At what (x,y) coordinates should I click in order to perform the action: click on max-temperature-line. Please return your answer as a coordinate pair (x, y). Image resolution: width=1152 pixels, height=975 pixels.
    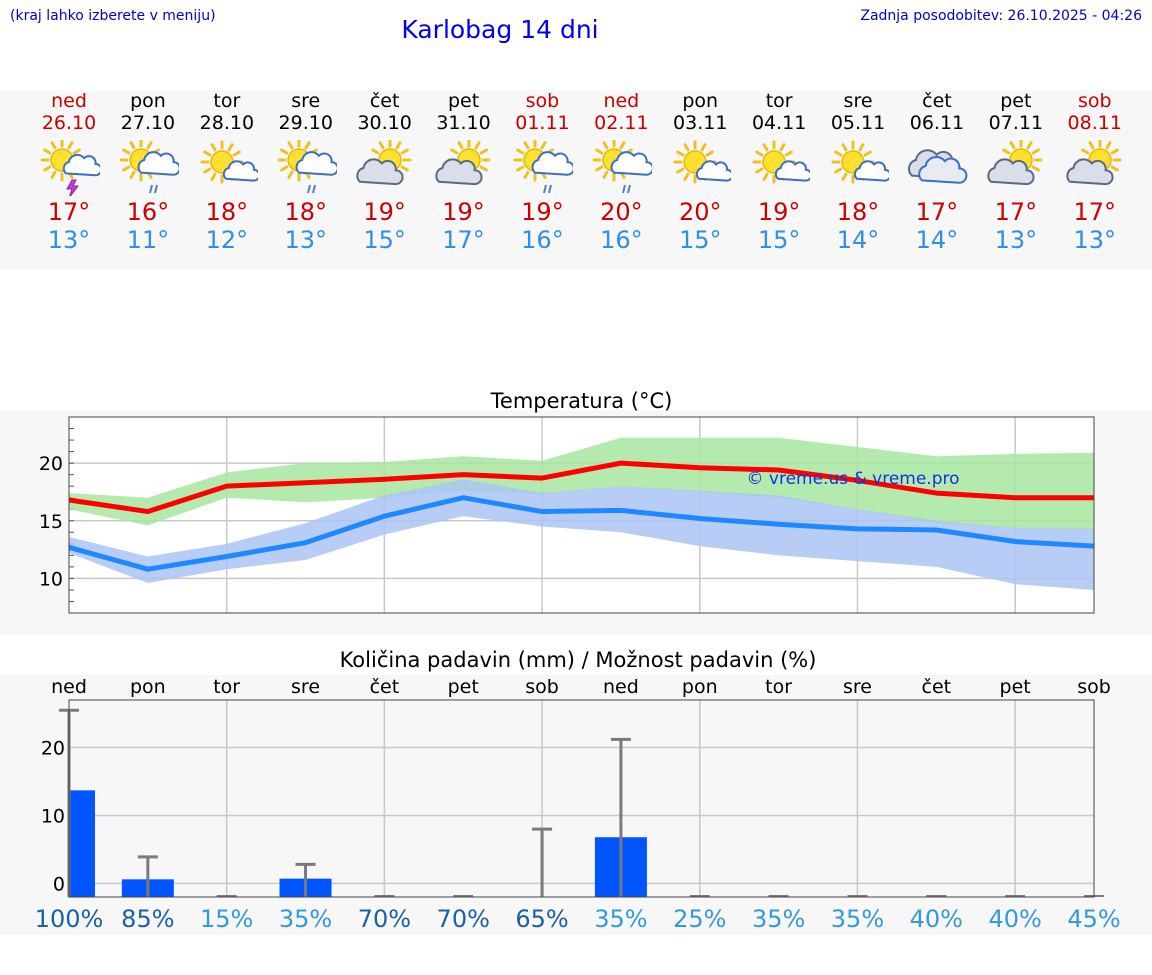
    Looking at the image, I should click on (581, 487).